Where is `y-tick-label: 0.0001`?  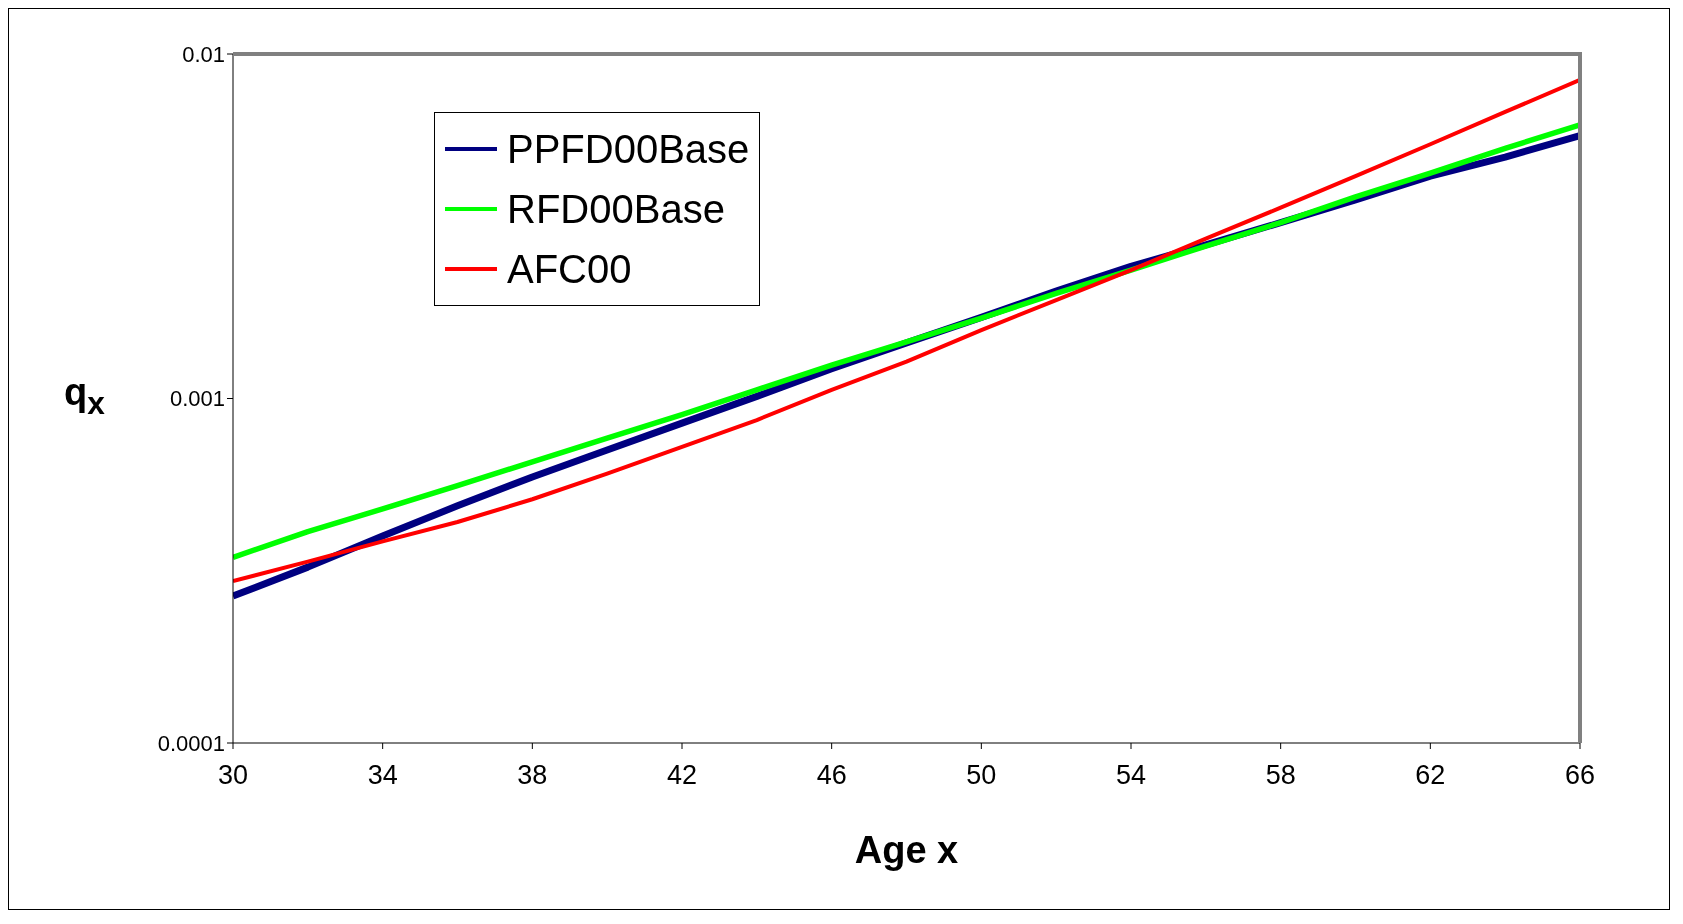 y-tick-label: 0.0001 is located at coordinates (191, 743).